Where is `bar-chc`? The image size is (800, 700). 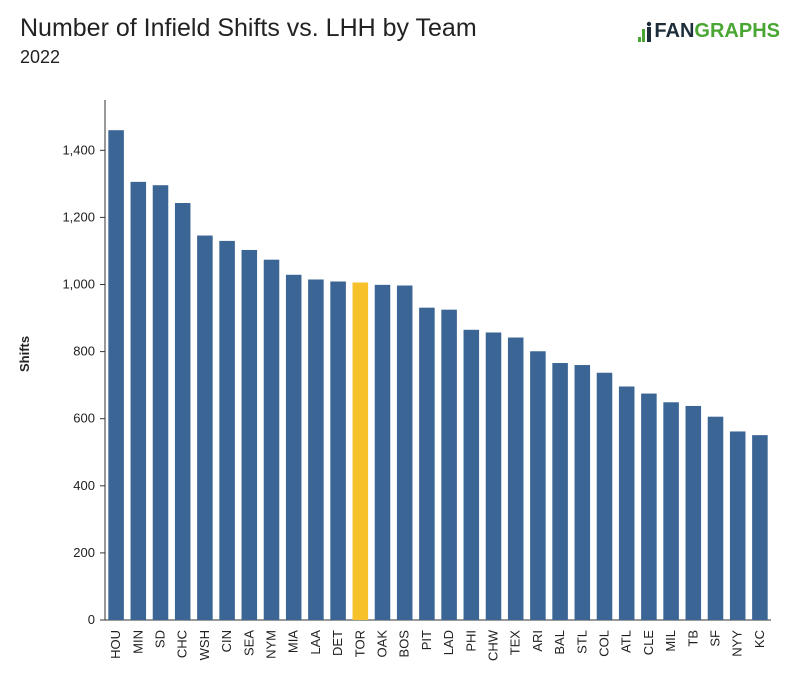 bar-chc is located at coordinates (182, 411).